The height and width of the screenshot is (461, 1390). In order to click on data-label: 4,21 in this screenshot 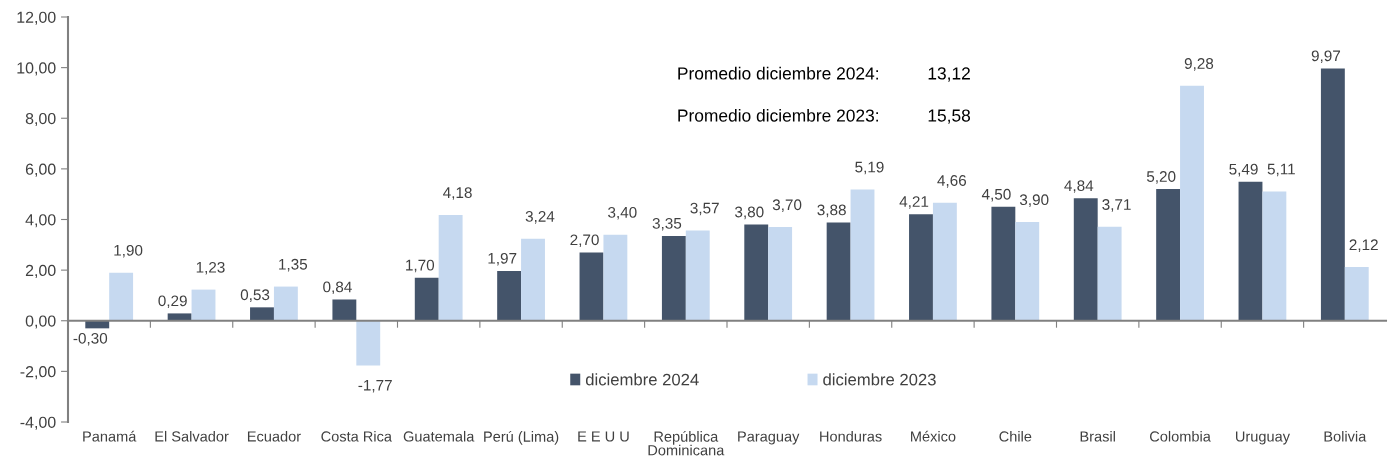, I will do `click(914, 202)`.